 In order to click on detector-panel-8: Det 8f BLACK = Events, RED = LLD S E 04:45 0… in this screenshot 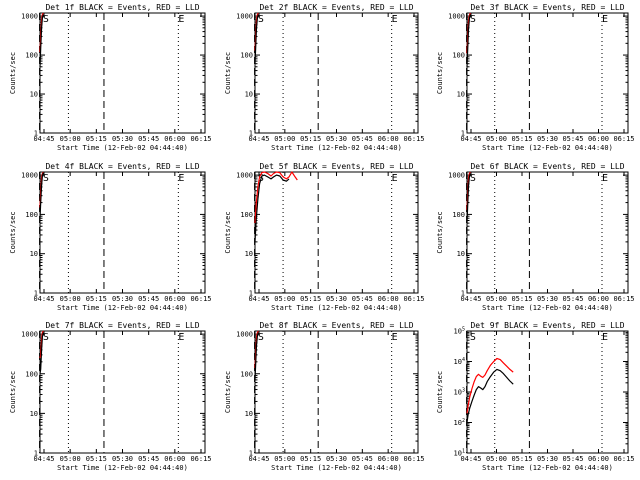, I will do `click(324, 396)`.